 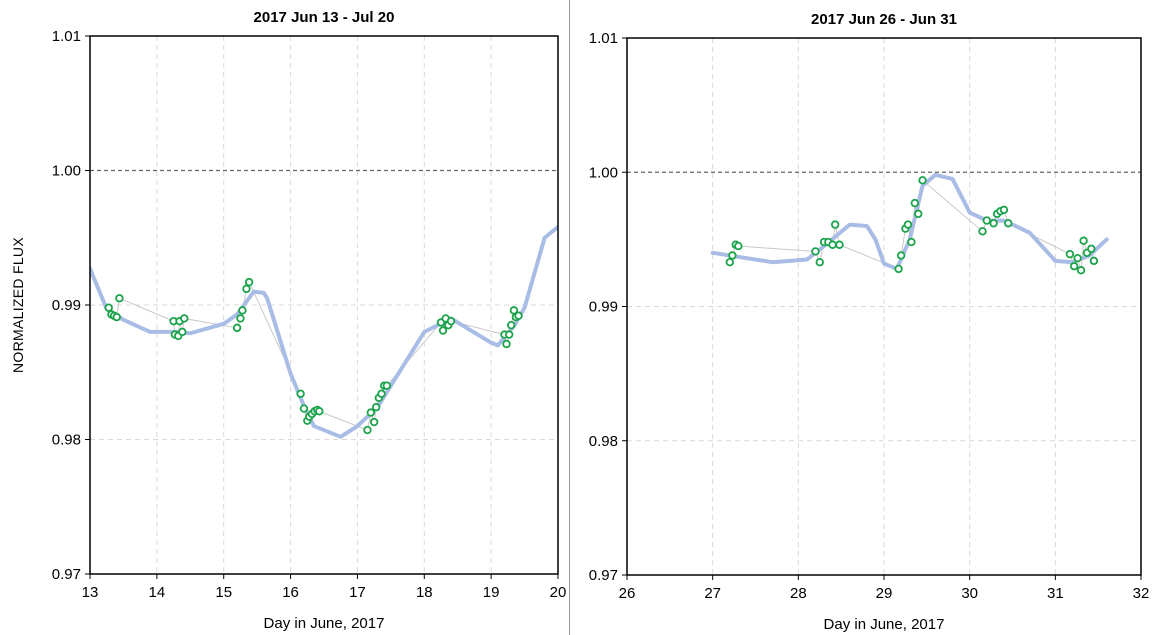 What do you see at coordinates (223, 592) in the screenshot?
I see `x-tick-label: 15` at bounding box center [223, 592].